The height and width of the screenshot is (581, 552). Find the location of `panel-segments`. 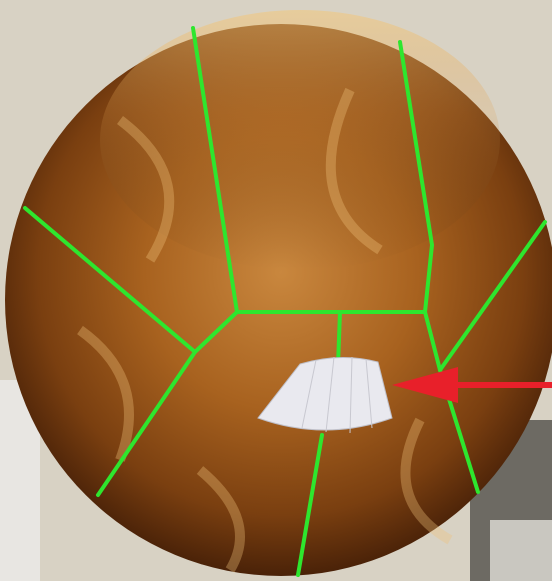

panel-segments is located at coordinates (337, 395).